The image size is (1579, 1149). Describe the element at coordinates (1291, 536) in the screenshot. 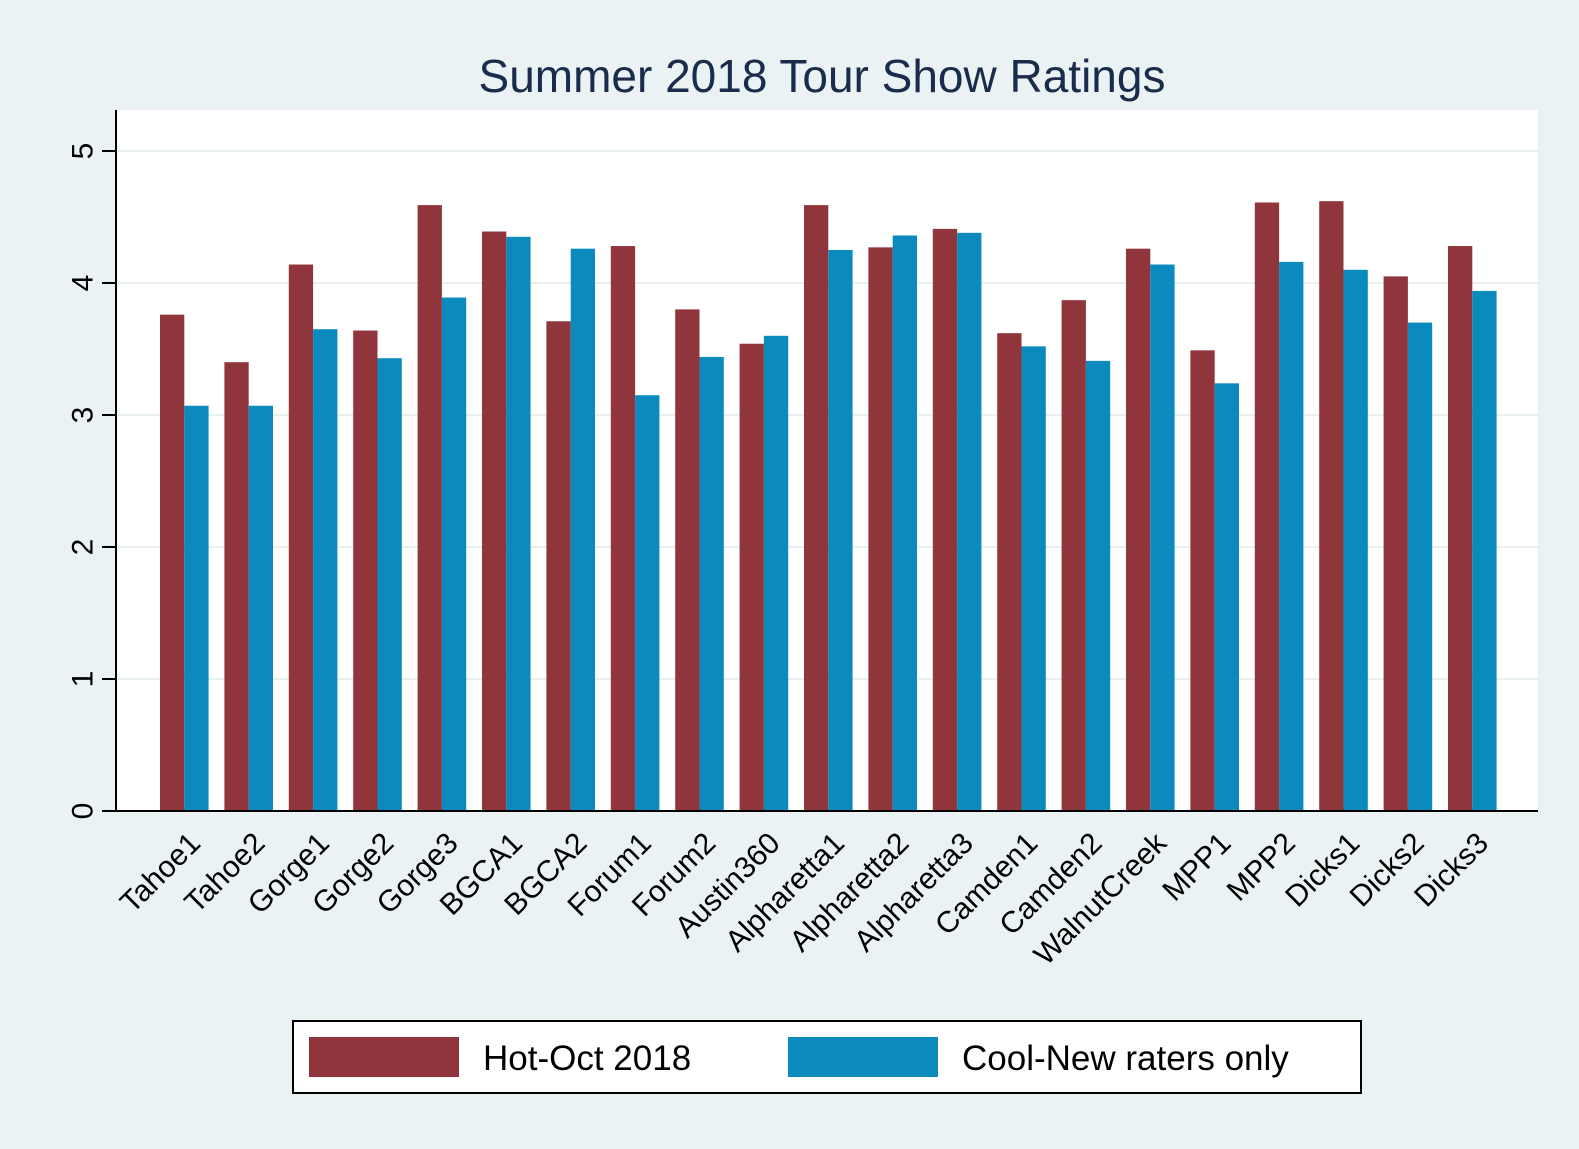

I see `bar-cool-mpp2` at that location.